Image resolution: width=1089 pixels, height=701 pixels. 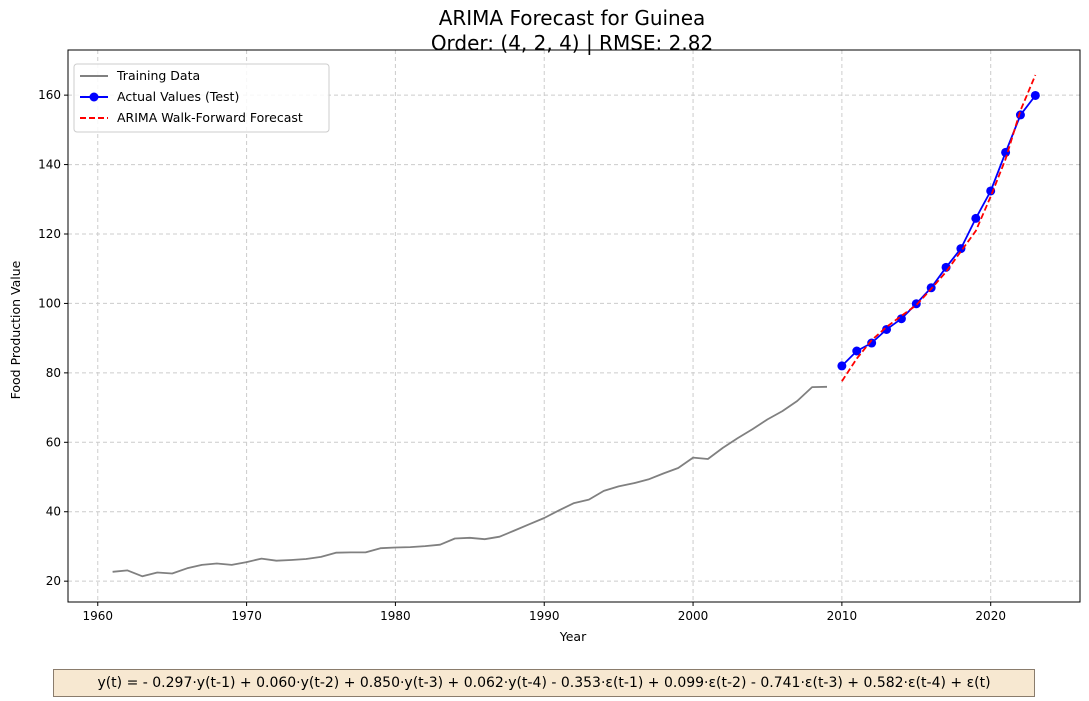 What do you see at coordinates (49, 165) in the screenshot?
I see `y-tick-label: 140` at bounding box center [49, 165].